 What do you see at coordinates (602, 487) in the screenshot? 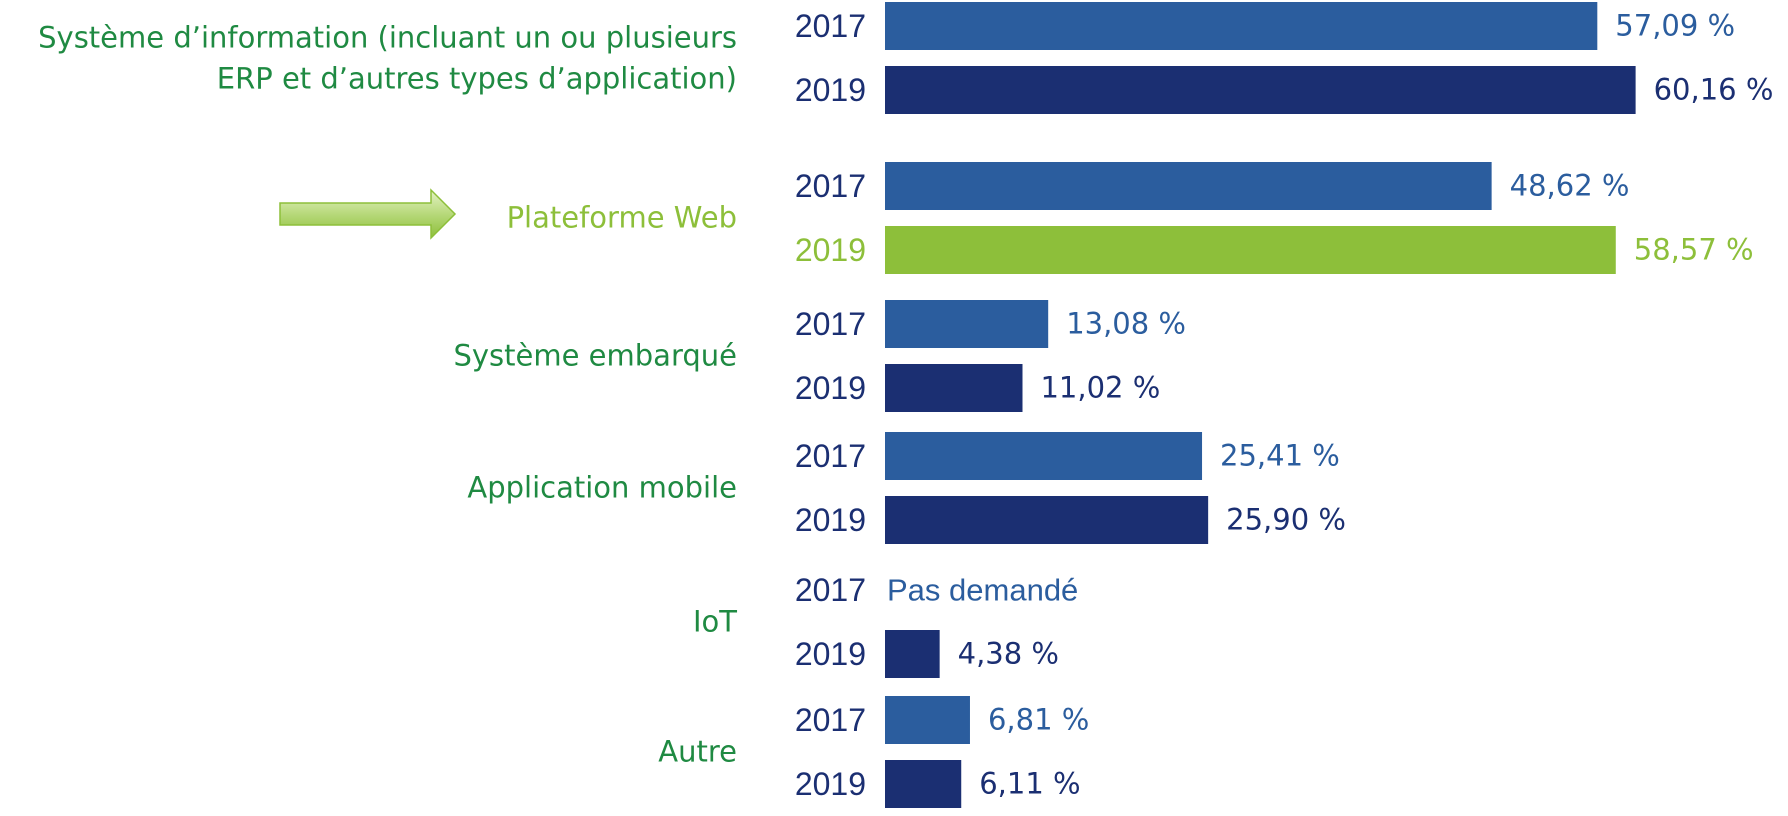
I see `category-label: Application mobile` at bounding box center [602, 487].